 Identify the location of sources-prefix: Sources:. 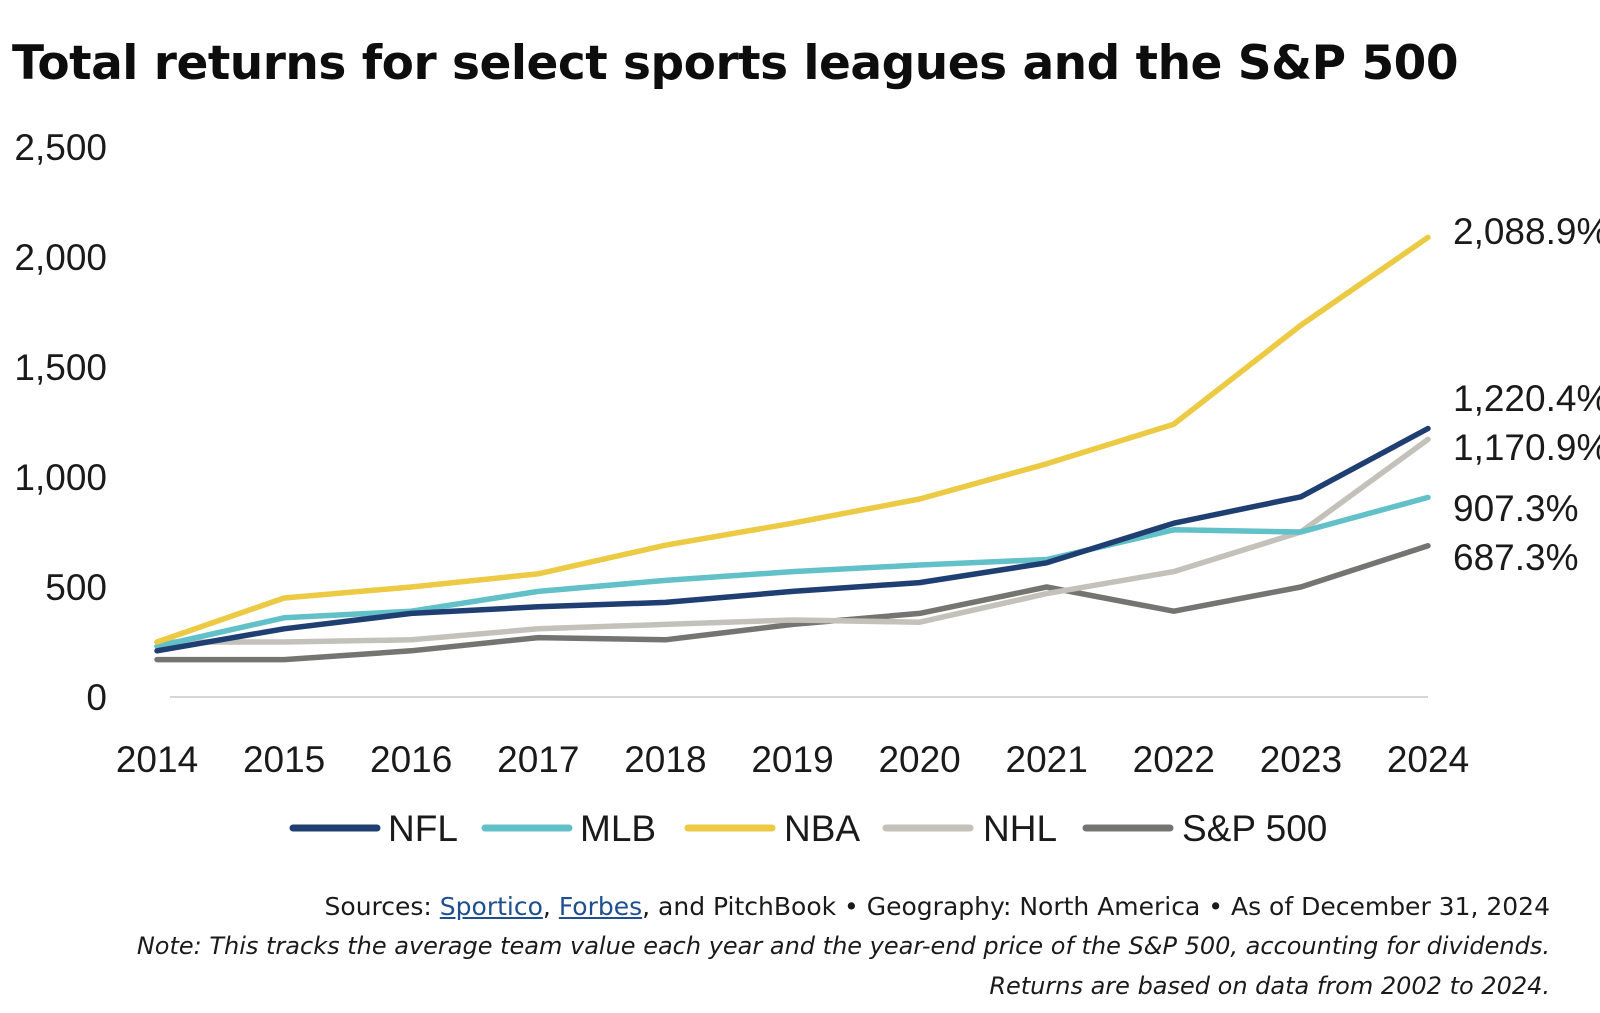
(382, 906).